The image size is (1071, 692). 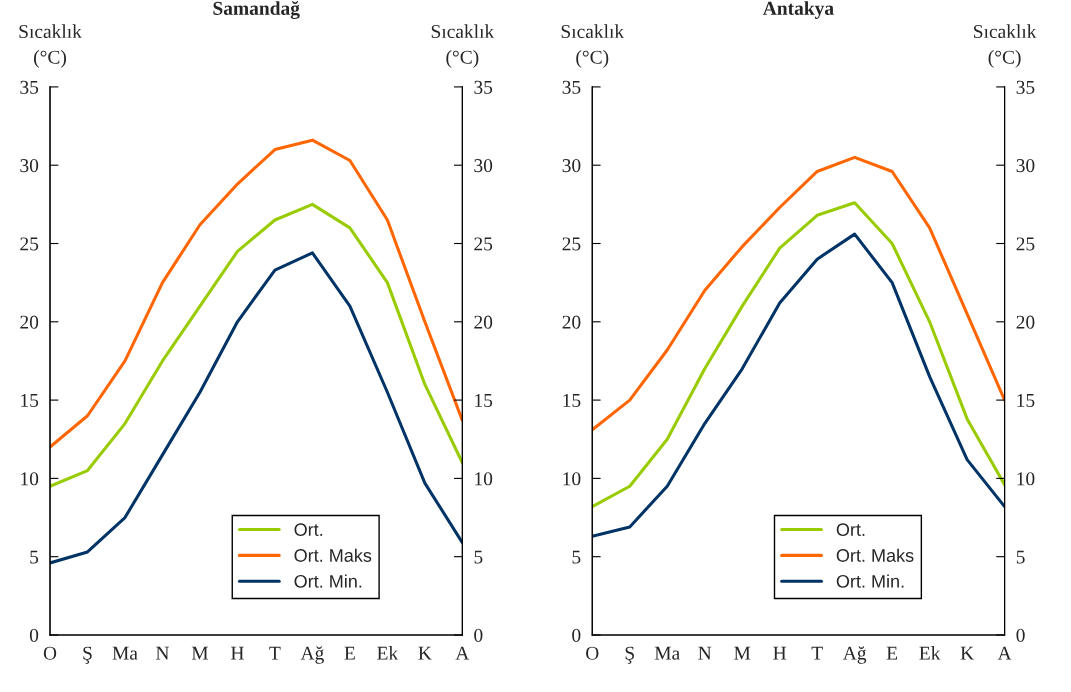 I want to click on chart-title: Antakya, so click(x=798, y=10).